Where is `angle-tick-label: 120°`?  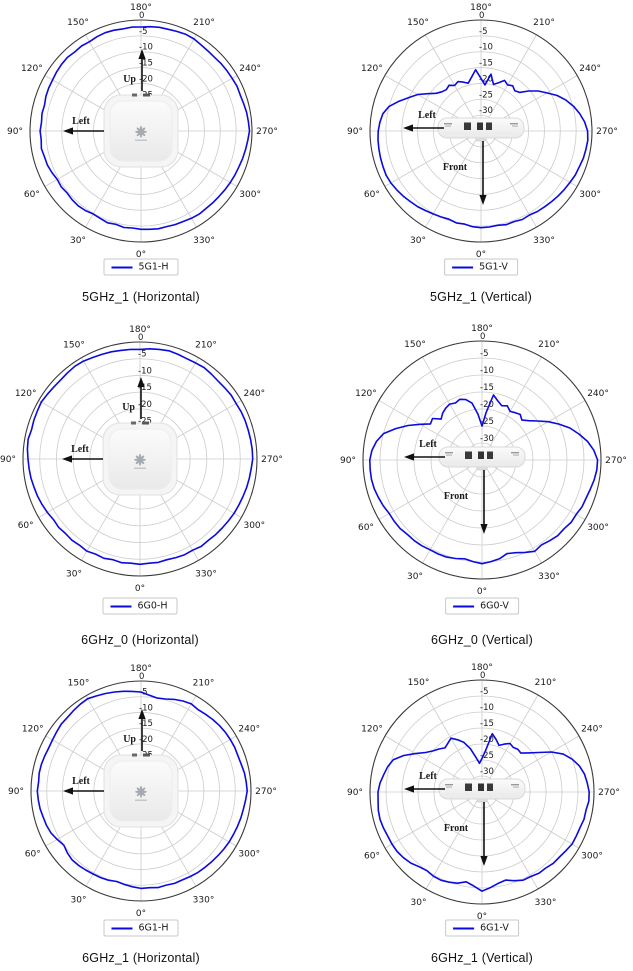
angle-tick-label: 120° is located at coordinates (32, 69).